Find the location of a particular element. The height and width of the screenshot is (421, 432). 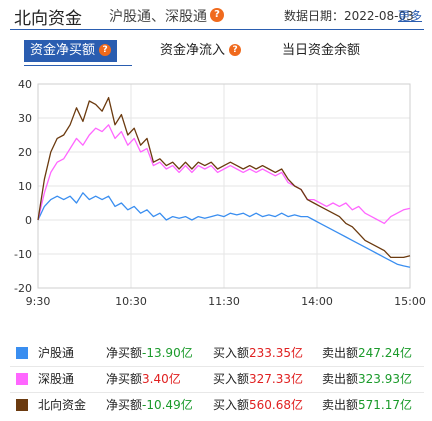

legend-row-sgt: 深股通 净买额3.40亿 买入额327.33亿 卖出额323.93亿 is located at coordinates (216, 379).